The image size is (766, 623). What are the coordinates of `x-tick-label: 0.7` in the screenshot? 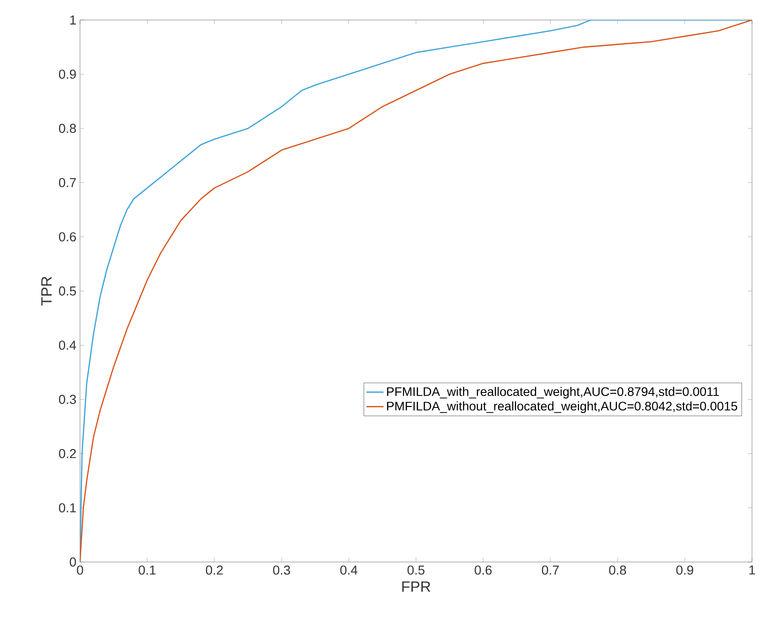 It's located at (550, 570).